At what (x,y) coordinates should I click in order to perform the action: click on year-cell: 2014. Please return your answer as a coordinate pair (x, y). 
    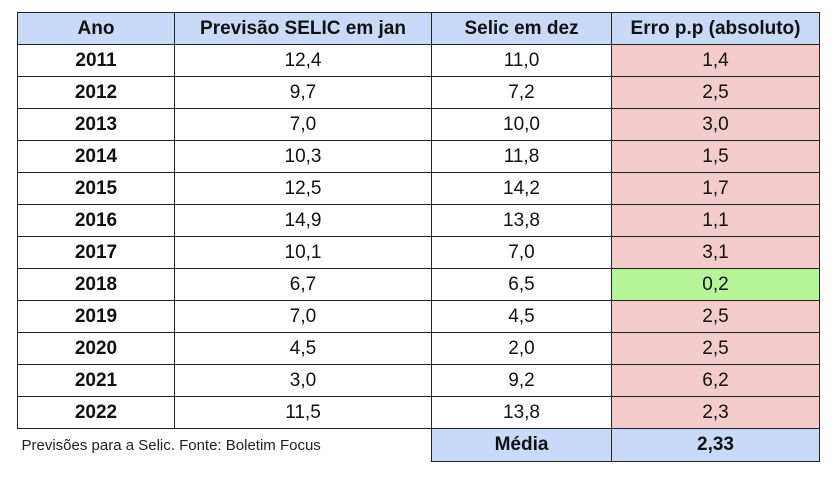
    Looking at the image, I should click on (96, 156).